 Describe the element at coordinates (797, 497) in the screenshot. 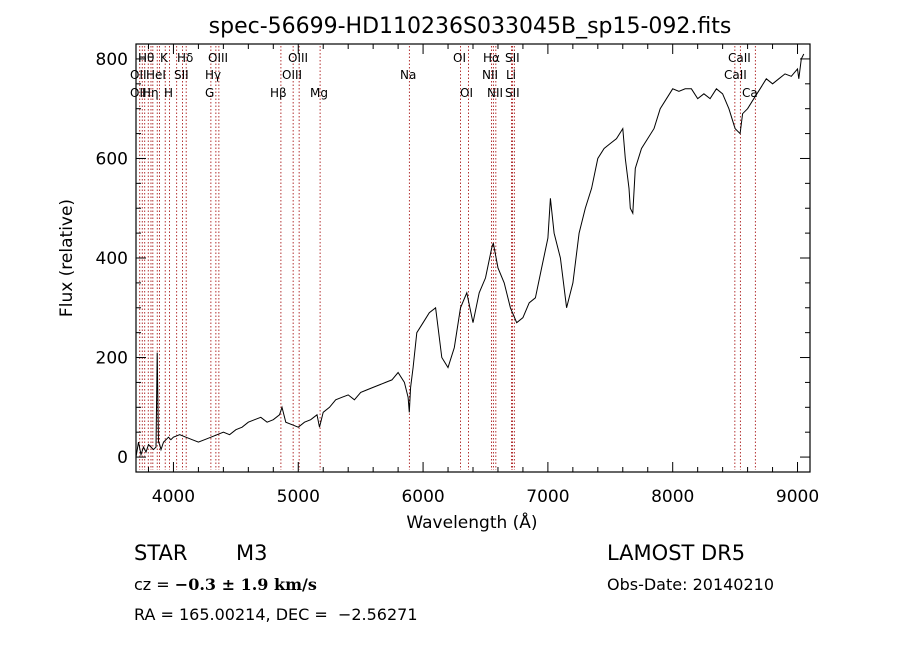

I see `x-tick-label: 9000` at that location.